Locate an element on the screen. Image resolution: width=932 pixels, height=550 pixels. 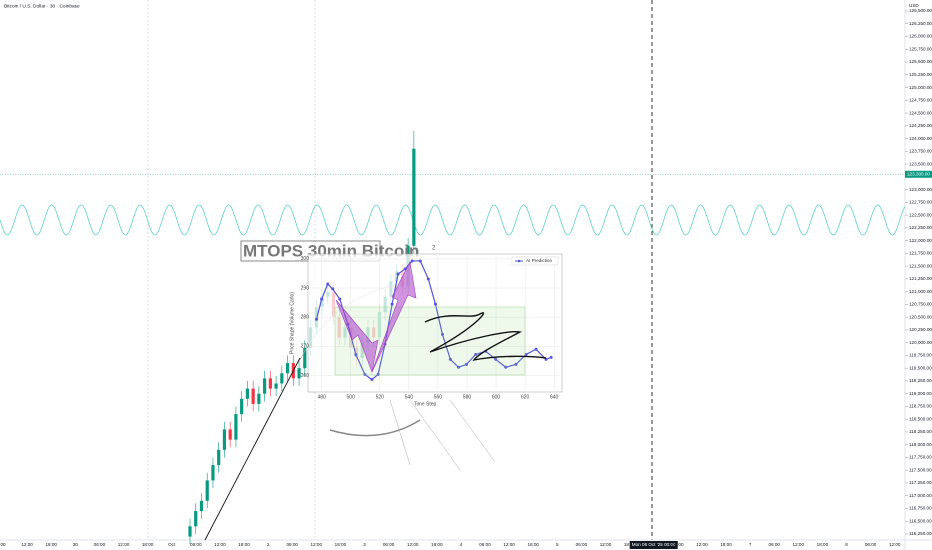
x-tick-label: 500 is located at coordinates (351, 397).